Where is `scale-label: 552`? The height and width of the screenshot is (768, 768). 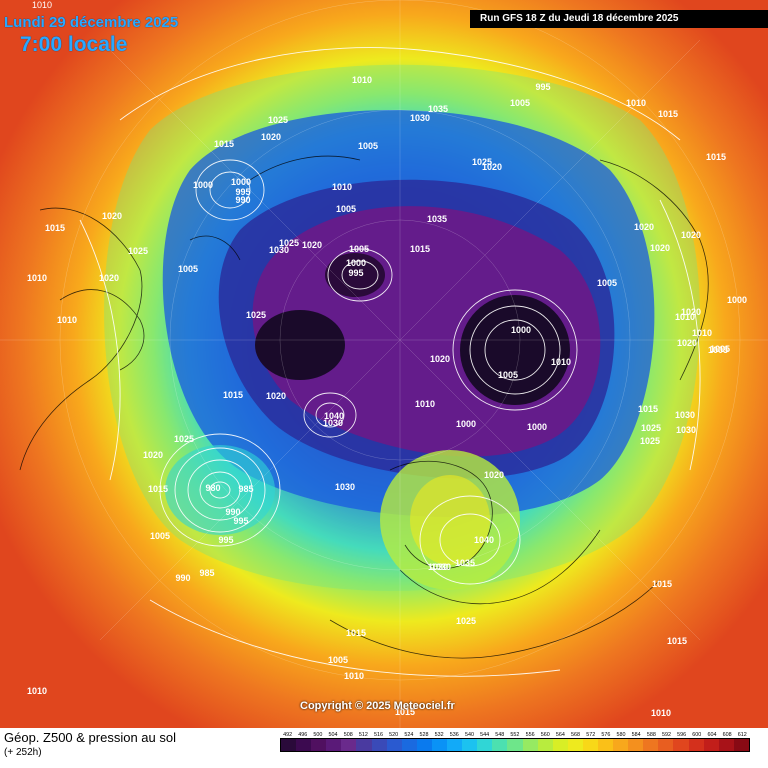 scale-label: 552 is located at coordinates (515, 735).